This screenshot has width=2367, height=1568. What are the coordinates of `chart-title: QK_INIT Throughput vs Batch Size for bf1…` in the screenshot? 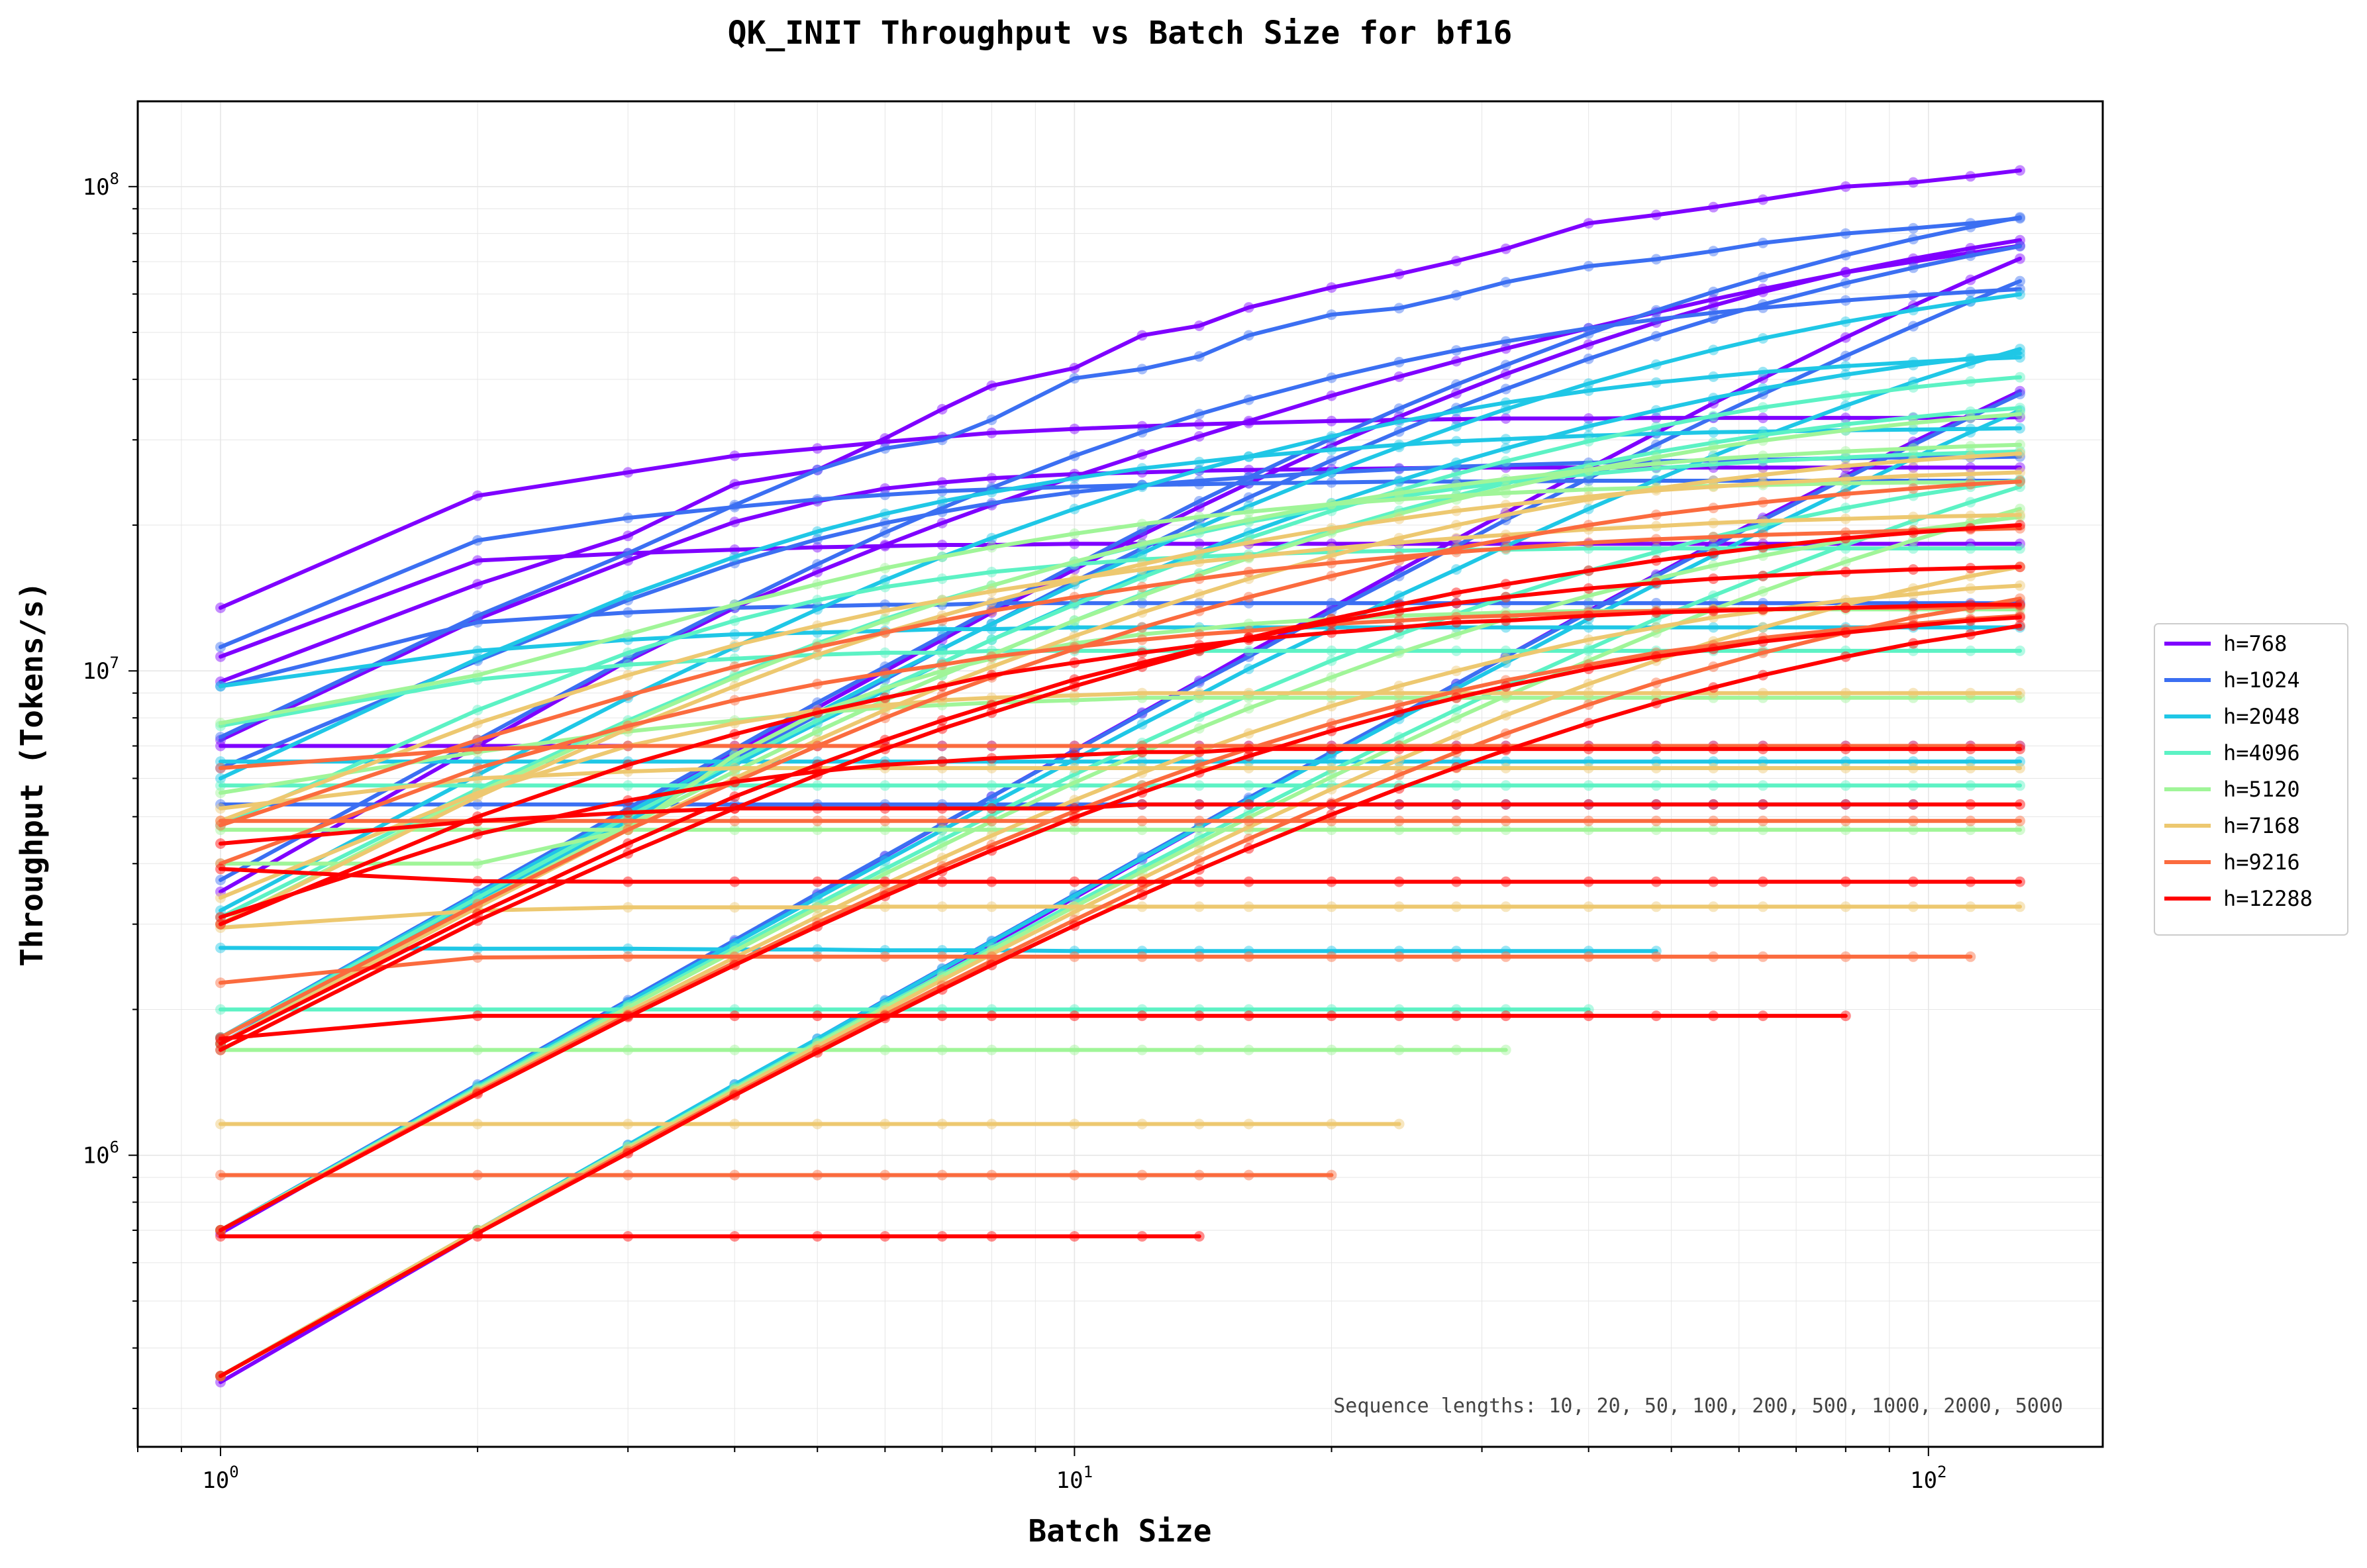 It's located at (1120, 33).